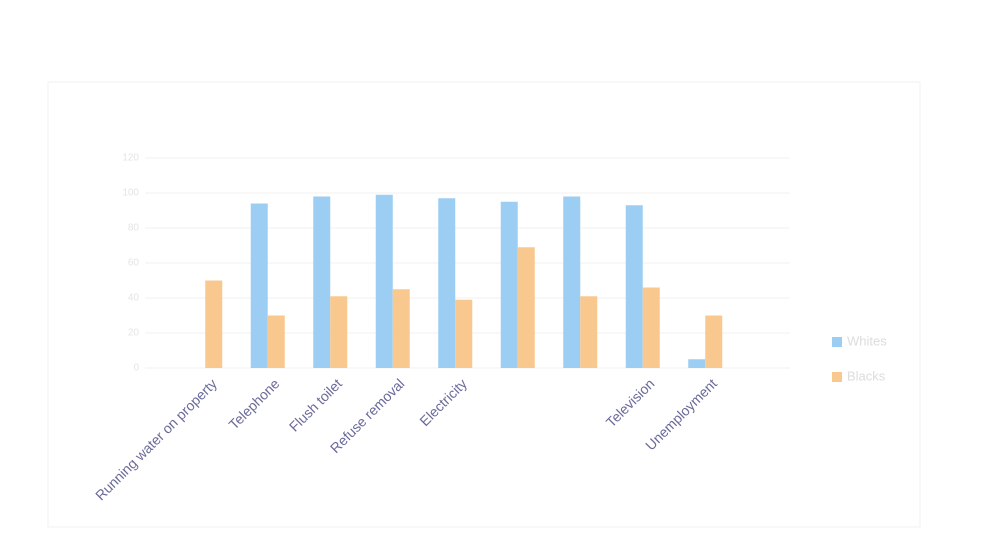  I want to click on legend-label: Blacks, so click(866, 375).